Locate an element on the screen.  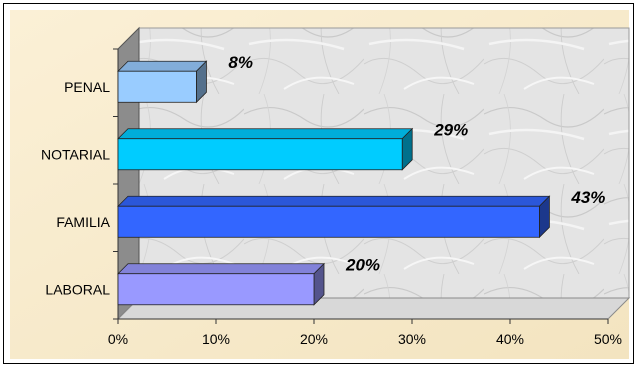
data-label: 43% is located at coordinates (587, 197).